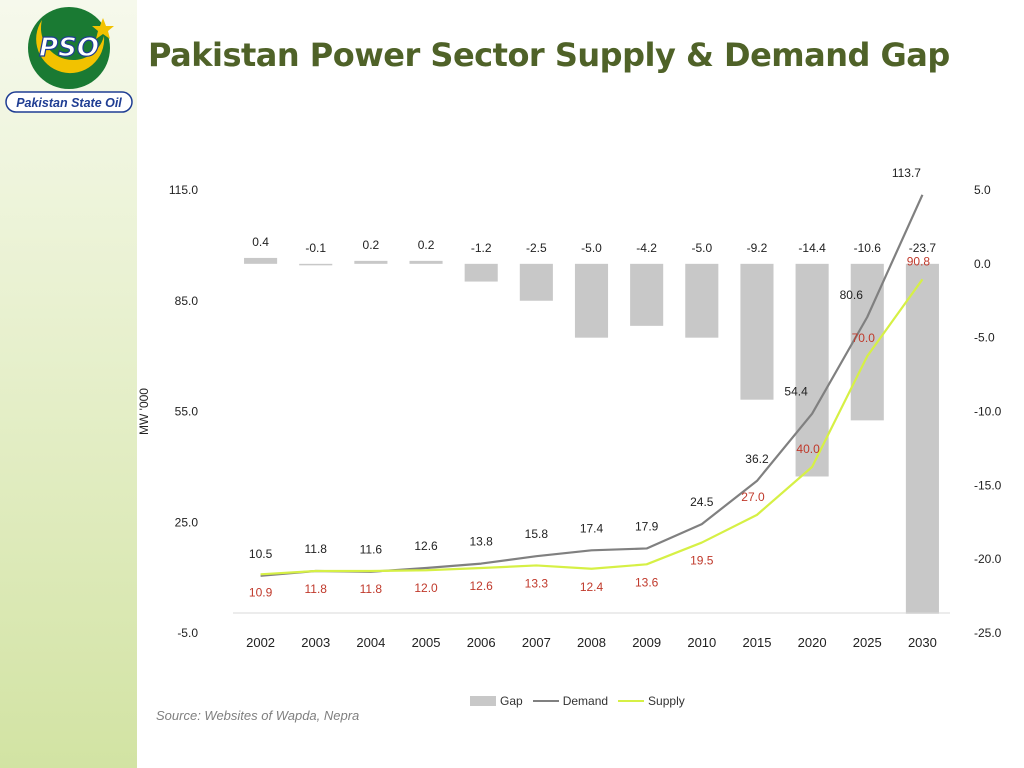 This screenshot has height=768, width=1024. What do you see at coordinates (808, 449) in the screenshot?
I see `supply-label-2020: 40.0` at bounding box center [808, 449].